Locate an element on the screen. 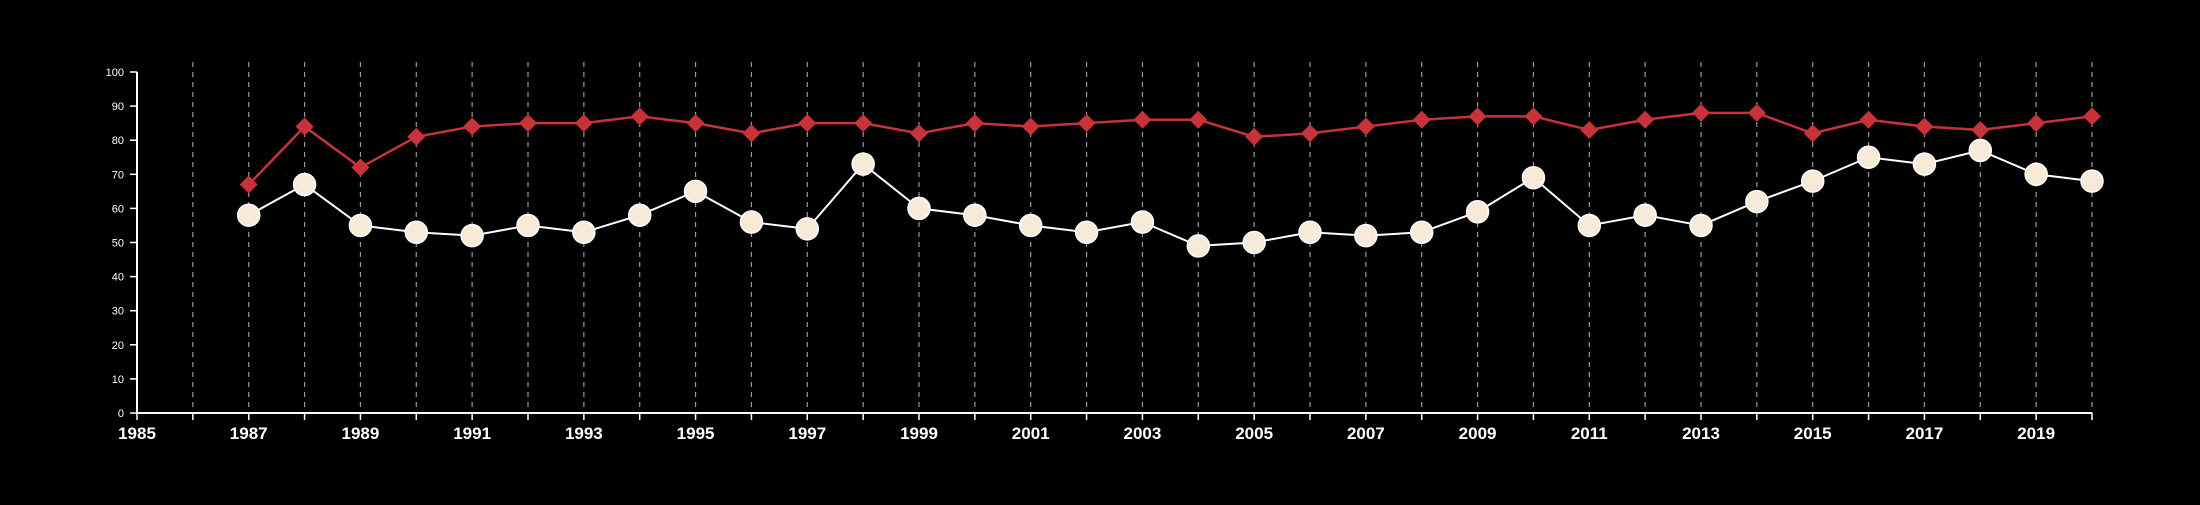 The width and height of the screenshot is (2200, 505). series-0-point-1998 is located at coordinates (863, 123).